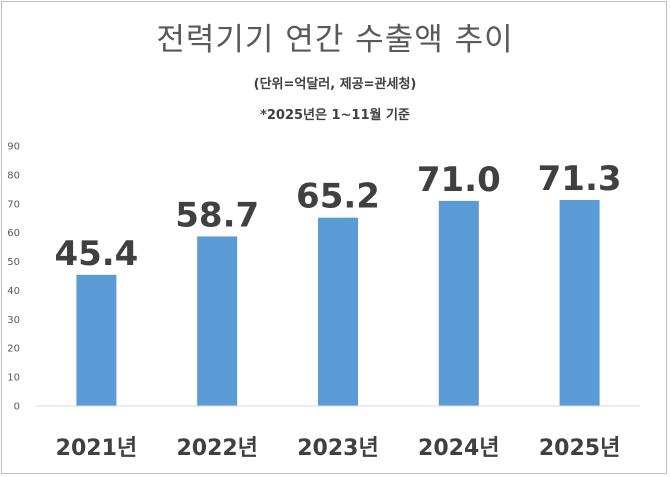 This screenshot has height=477, width=670. I want to click on y-tick-label: 90, so click(13, 147).